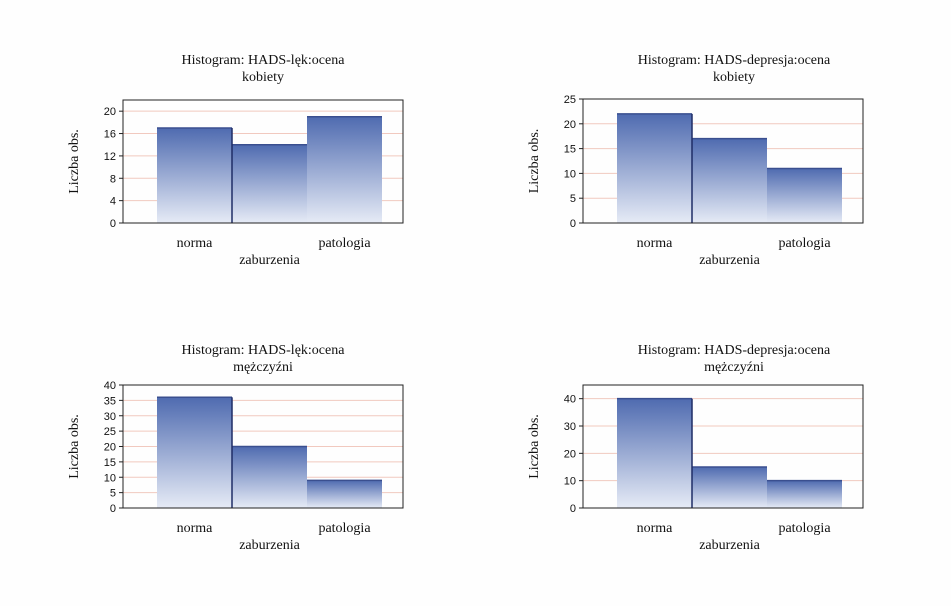 This screenshot has width=951, height=606. I want to click on y-tick-label: 8, so click(113, 179).